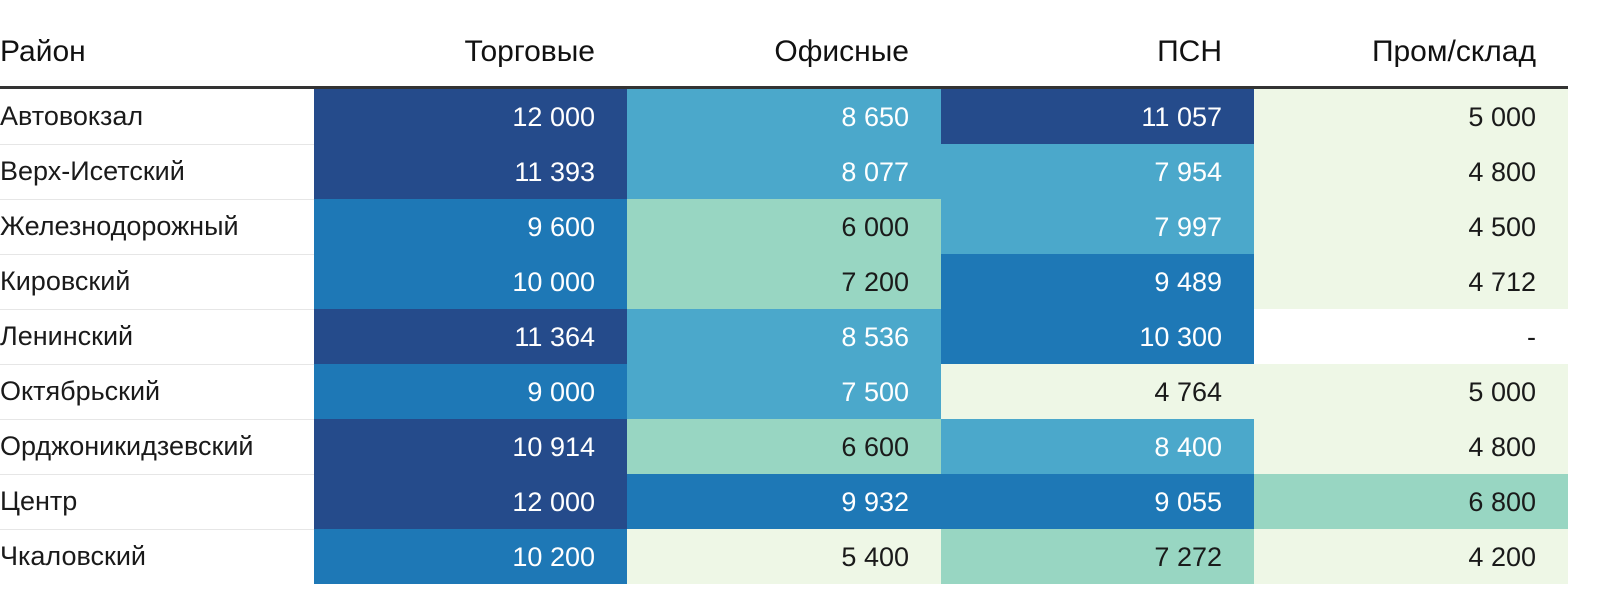  I want to click on table-row: Автовокзал 12 000 8 650 11 057 5 000, so click(784, 116).